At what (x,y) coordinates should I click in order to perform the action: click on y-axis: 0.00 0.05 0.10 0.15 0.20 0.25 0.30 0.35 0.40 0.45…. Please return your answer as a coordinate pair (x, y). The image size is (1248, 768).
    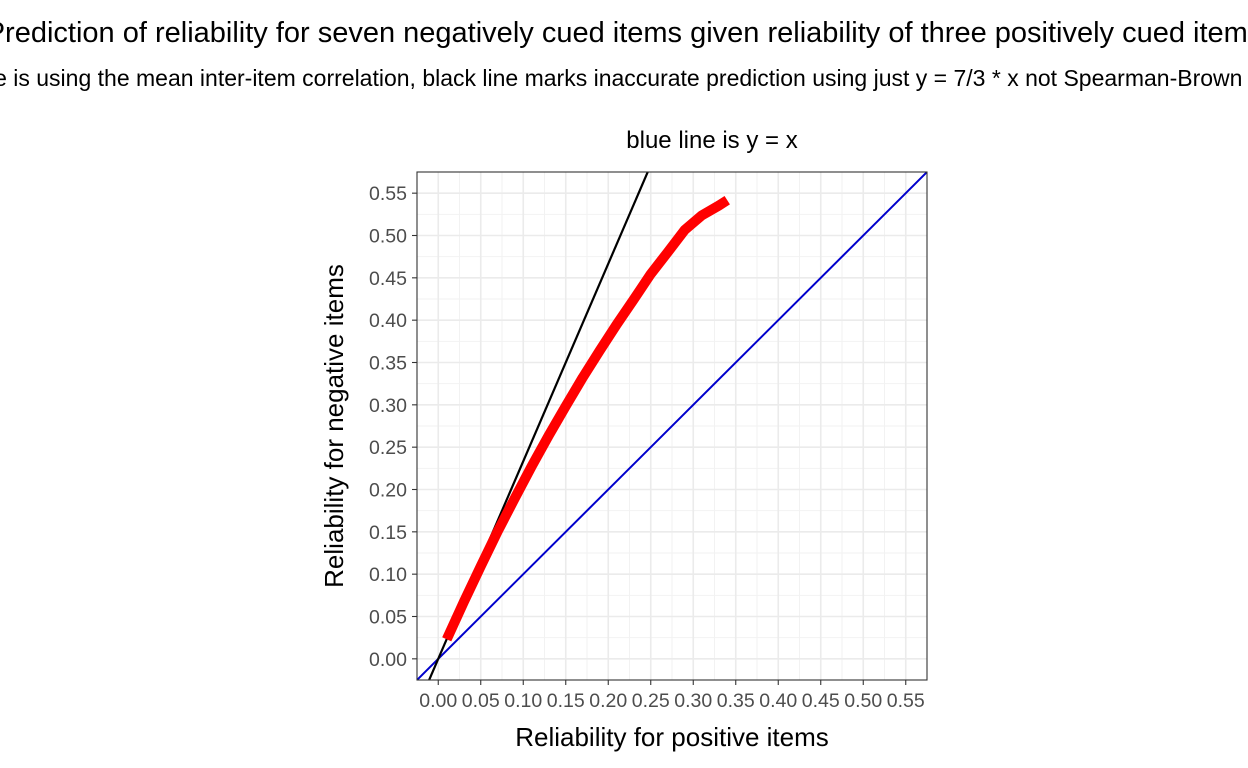
    Looking at the image, I should click on (393, 427).